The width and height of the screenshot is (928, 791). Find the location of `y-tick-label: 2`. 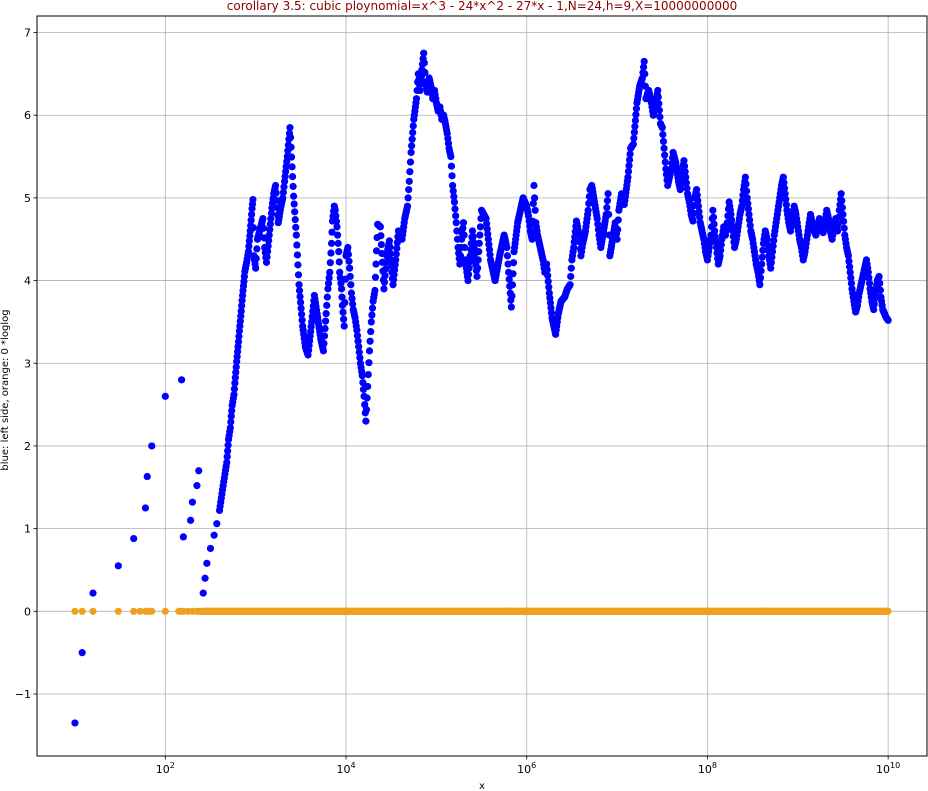

y-tick-label: 2 is located at coordinates (27, 446).